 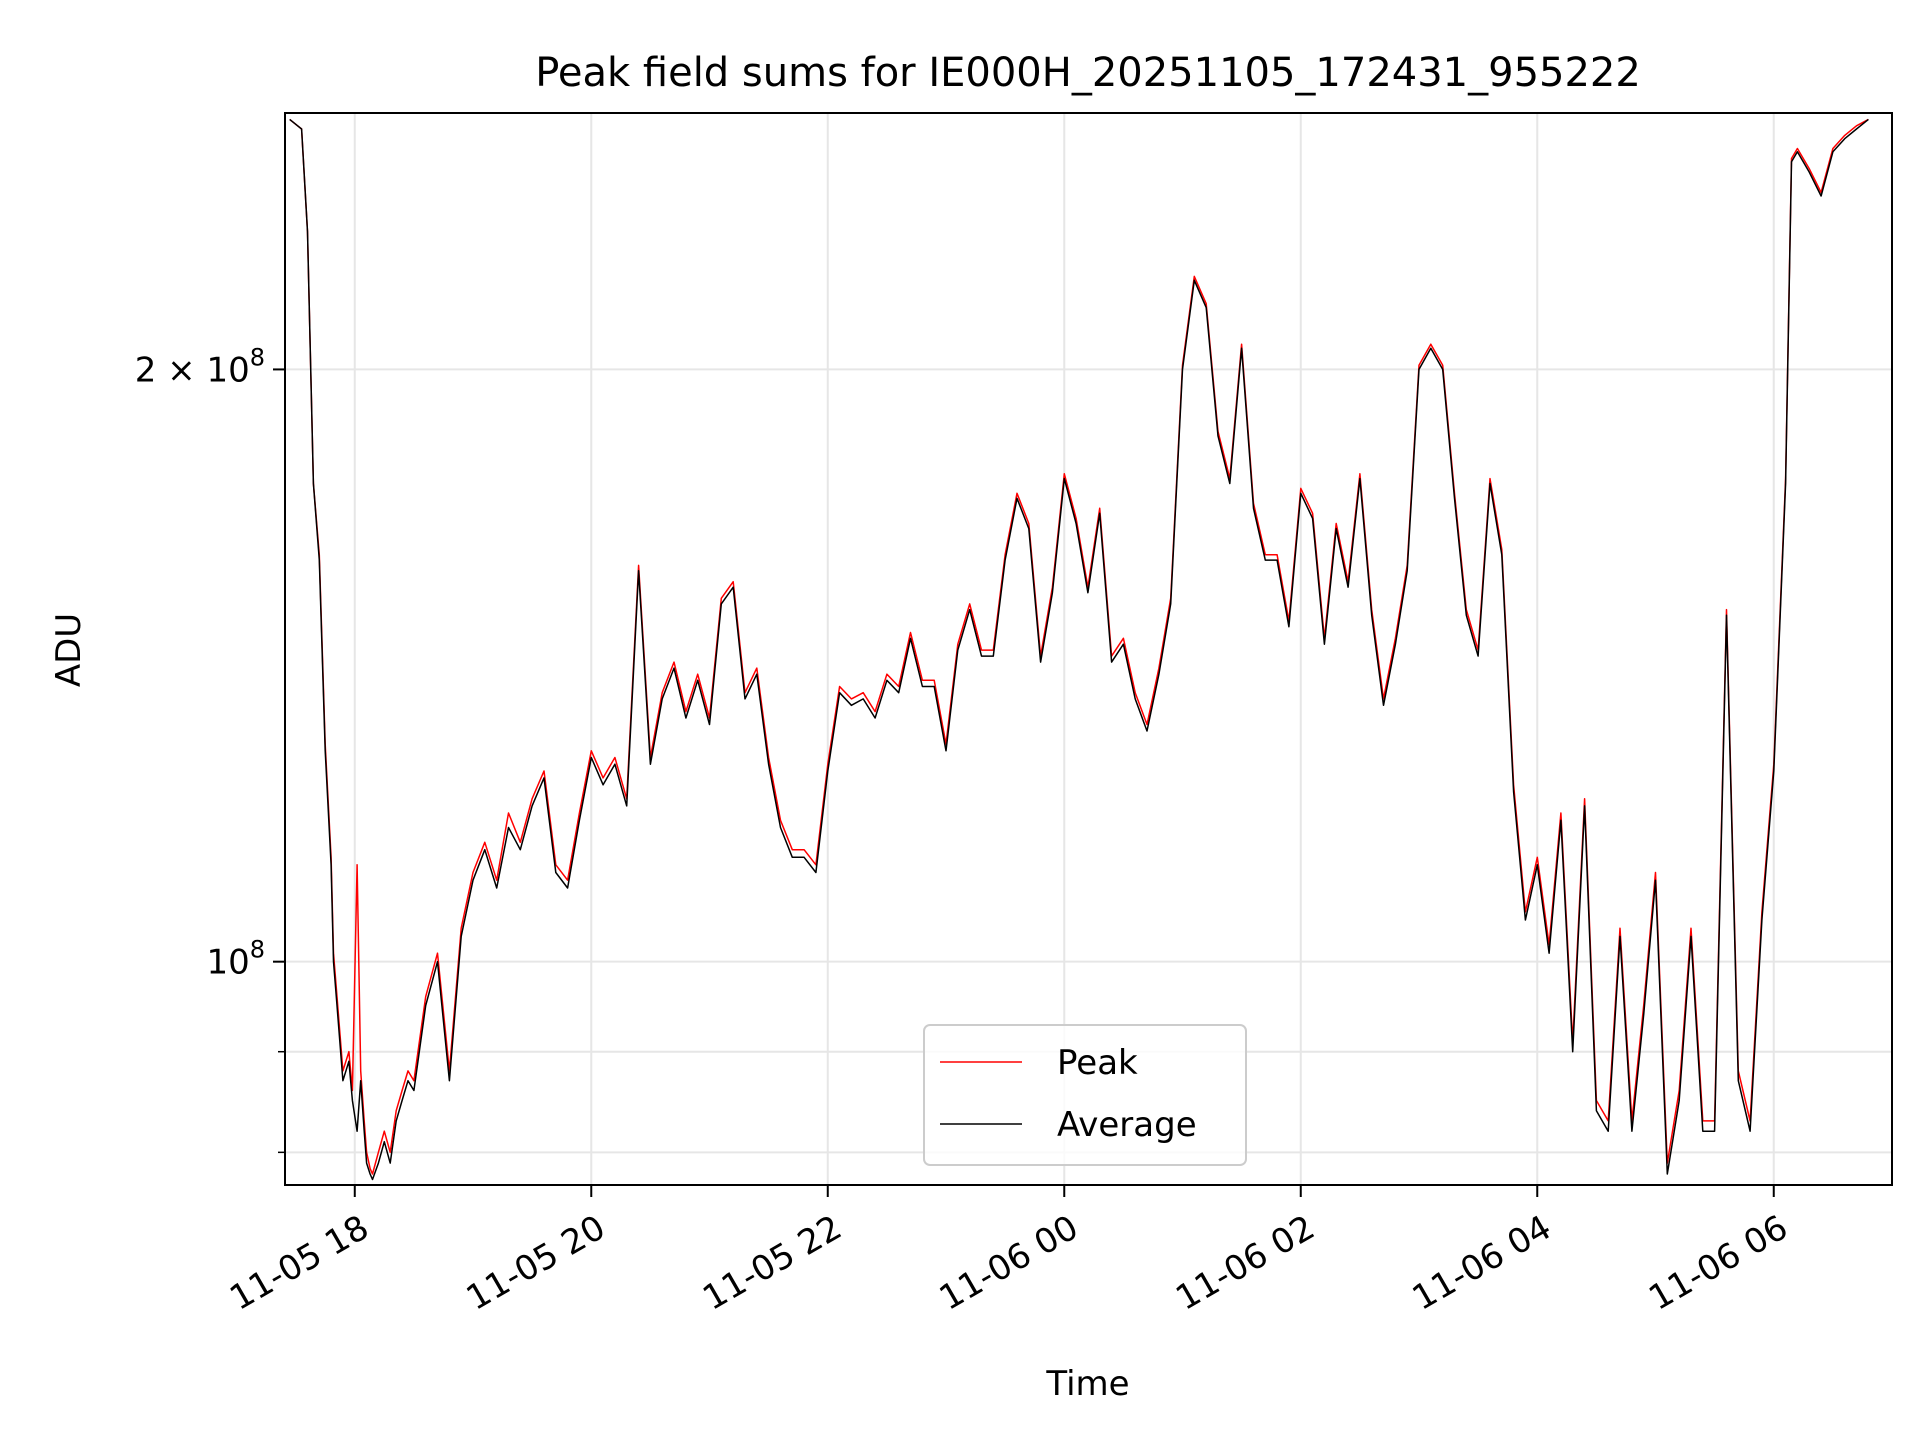 I want to click on legend-label-average: Average, so click(x=1127, y=1125).